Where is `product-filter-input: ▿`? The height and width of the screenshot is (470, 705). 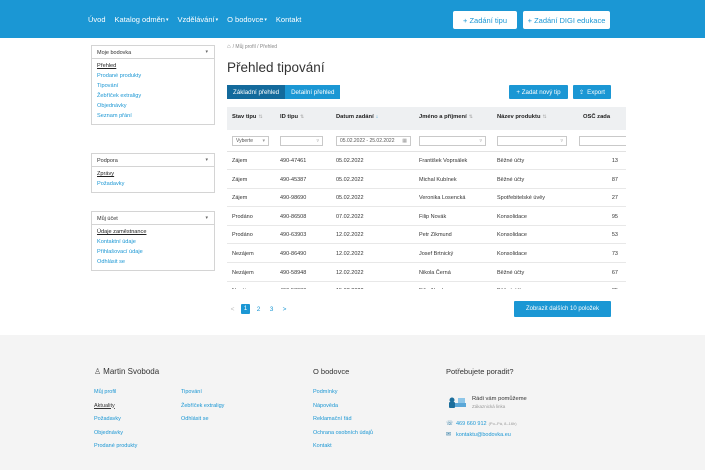
product-filter-input: ▿ is located at coordinates (532, 141).